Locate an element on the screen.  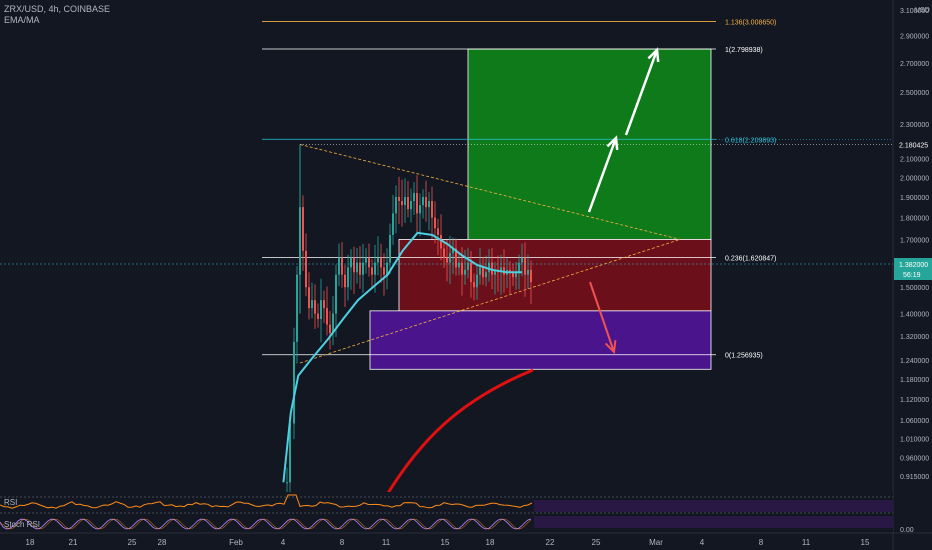
y-tick-label: 1.800000 is located at coordinates (914, 219).